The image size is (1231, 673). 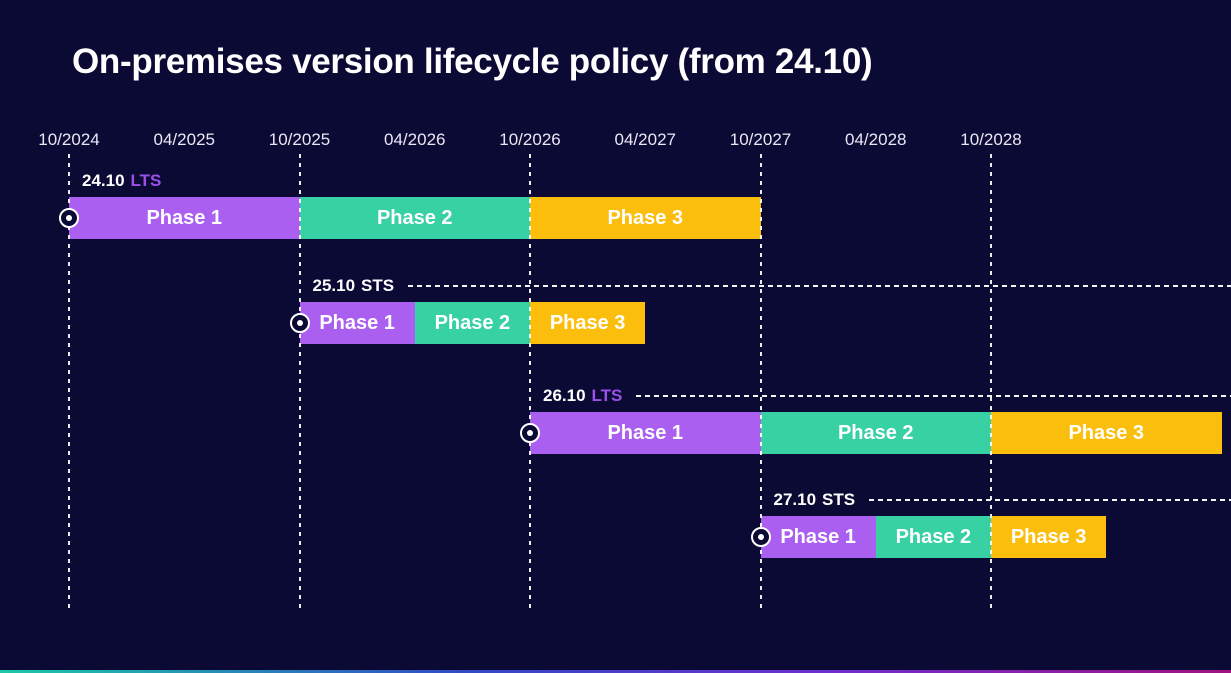 I want to click on bottom-gradient-strip, so click(x=615, y=671).